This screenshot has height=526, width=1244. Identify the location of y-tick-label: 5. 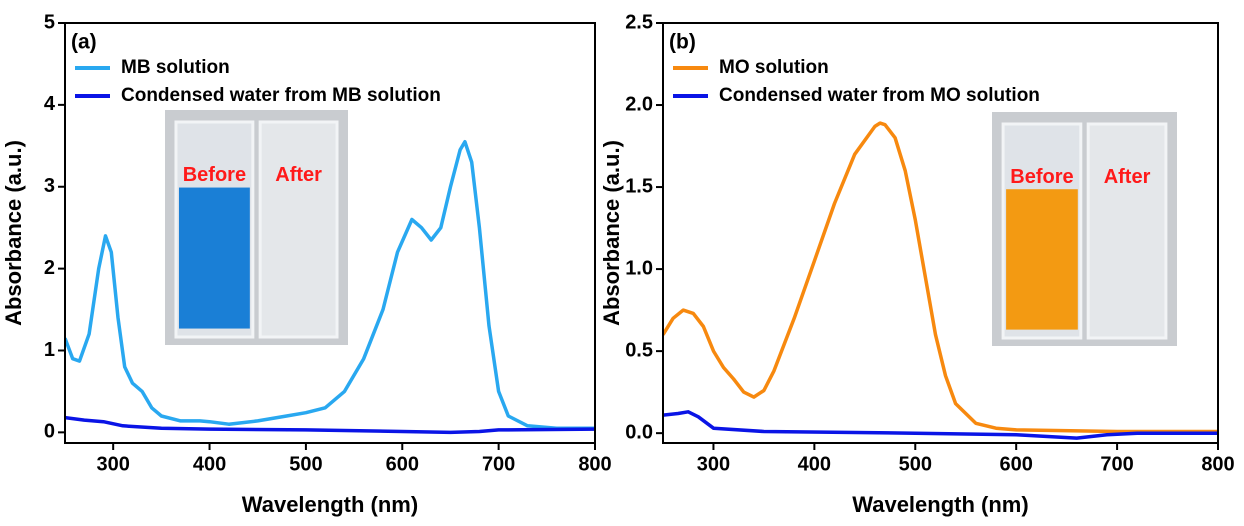
(49, 22).